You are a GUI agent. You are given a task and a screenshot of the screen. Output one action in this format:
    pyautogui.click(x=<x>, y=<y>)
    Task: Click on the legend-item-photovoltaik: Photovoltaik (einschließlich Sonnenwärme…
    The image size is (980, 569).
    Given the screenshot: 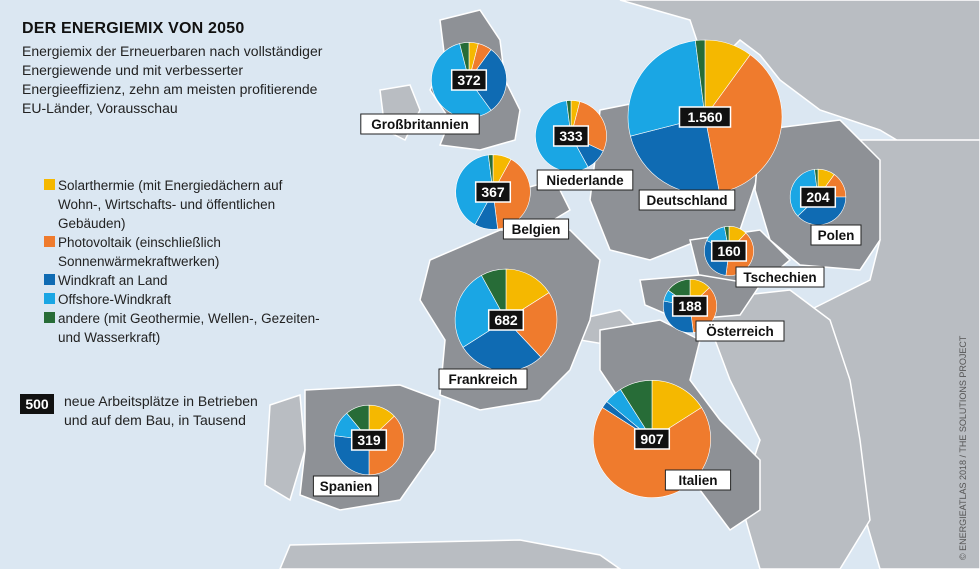 What is the action you would take?
    pyautogui.click(x=184, y=252)
    